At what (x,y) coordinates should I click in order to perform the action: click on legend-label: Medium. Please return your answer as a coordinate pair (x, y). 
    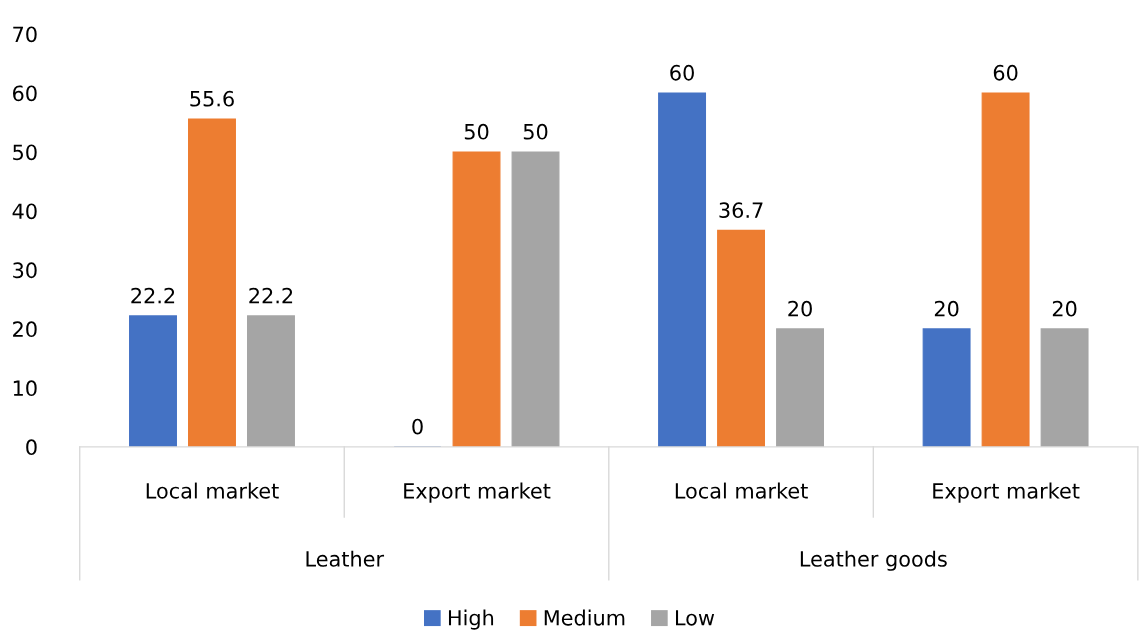
    Looking at the image, I should click on (584, 617).